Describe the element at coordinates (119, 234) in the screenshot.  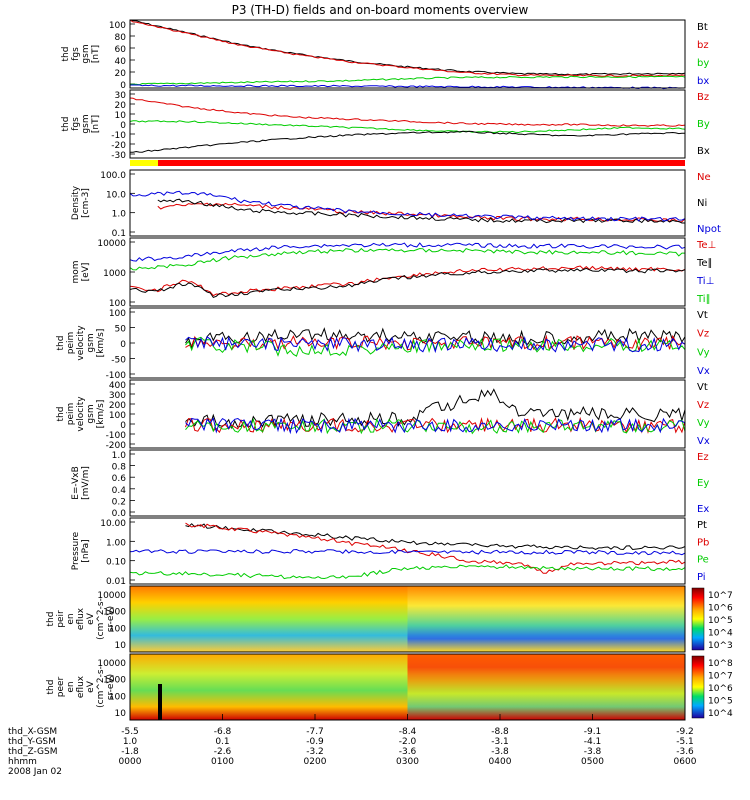
I see `y-tick-label: 0.1` at that location.